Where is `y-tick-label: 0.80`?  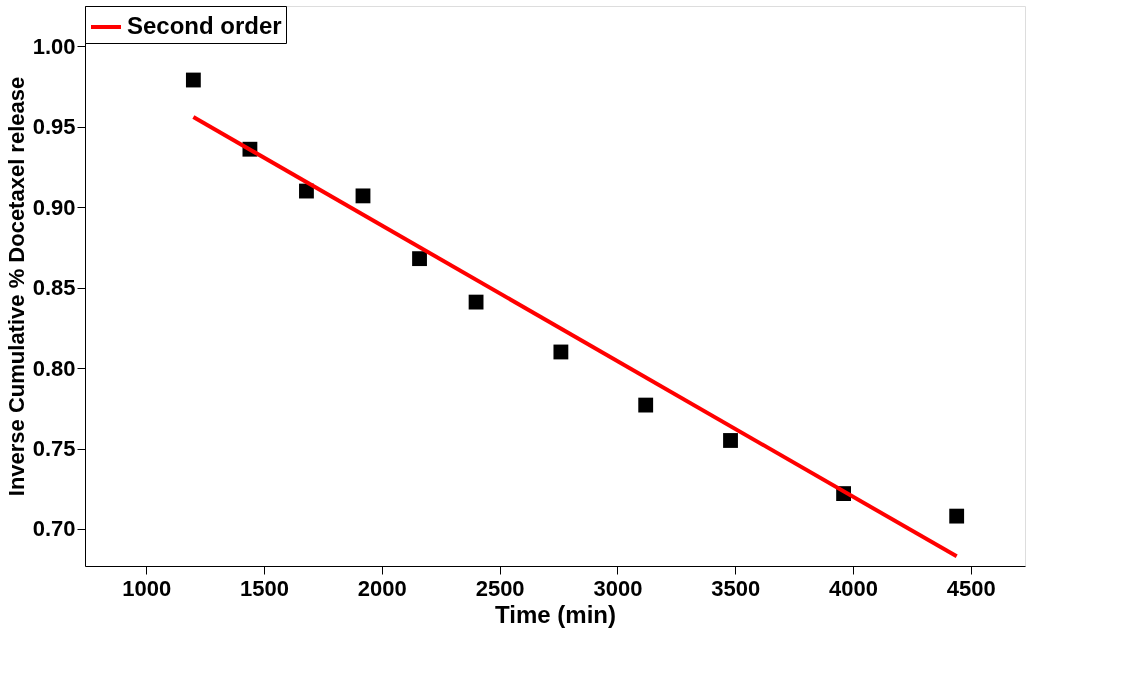 y-tick-label: 0.80 is located at coordinates (54, 368).